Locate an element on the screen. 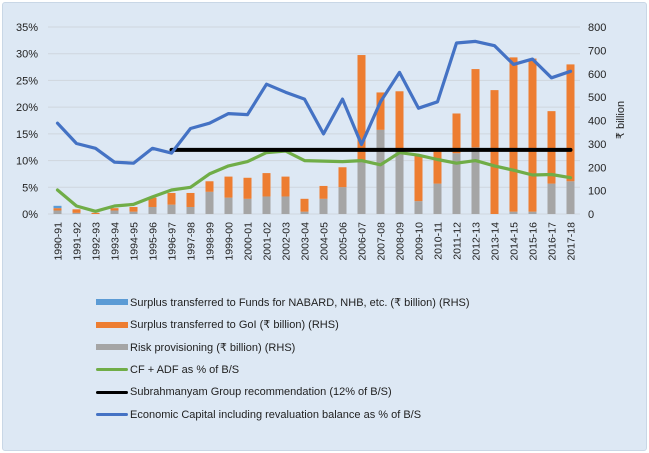 The height and width of the screenshot is (453, 649). line-series is located at coordinates (314, 181).